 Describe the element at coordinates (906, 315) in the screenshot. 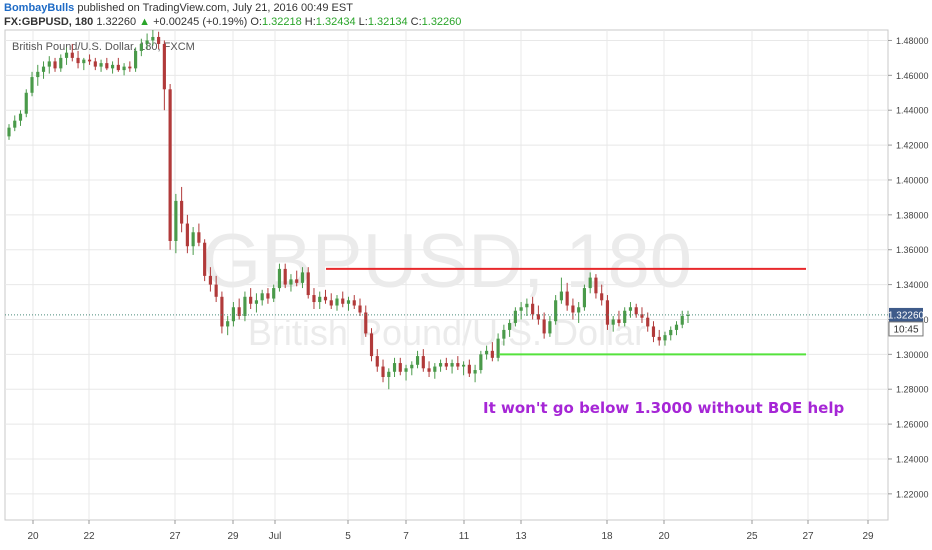

I see `last-price-label: 1.32260` at that location.